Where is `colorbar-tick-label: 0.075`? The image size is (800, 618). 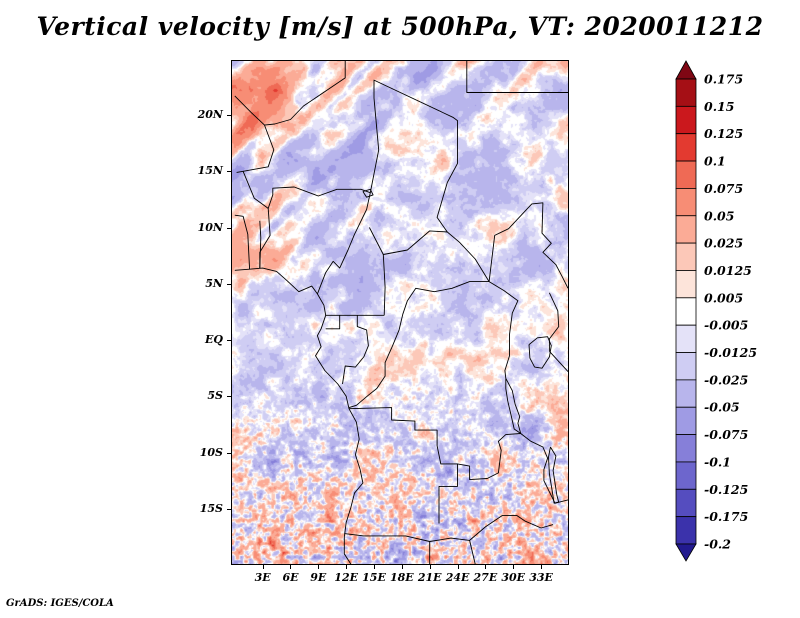 colorbar-tick-label: 0.075 is located at coordinates (723, 188).